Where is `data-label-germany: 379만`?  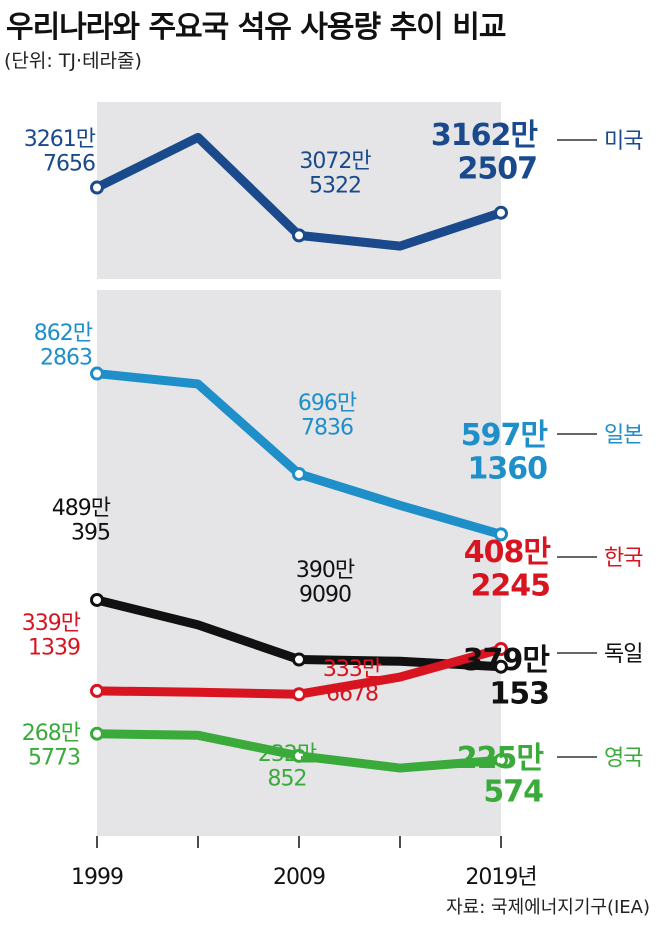
data-label-germany: 379만 is located at coordinates (507, 660).